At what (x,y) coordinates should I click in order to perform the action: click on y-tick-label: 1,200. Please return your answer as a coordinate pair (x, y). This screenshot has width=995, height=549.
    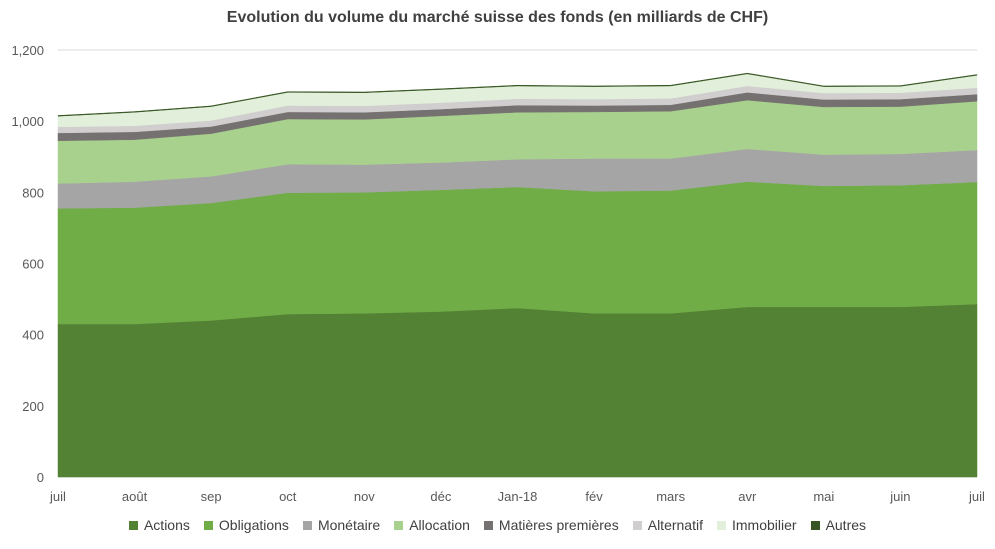
    Looking at the image, I should click on (27, 50).